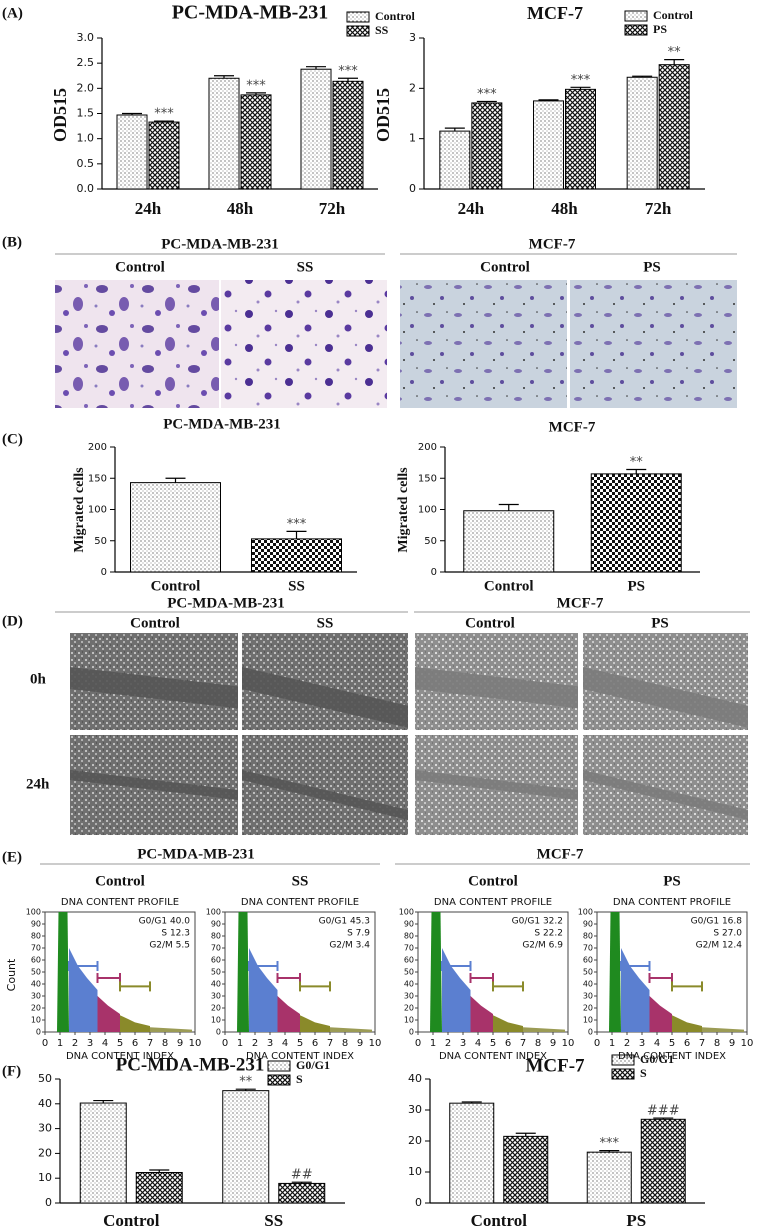 This screenshot has width=757, height=1232. I want to click on stat-label: S 12.3, so click(175, 934).